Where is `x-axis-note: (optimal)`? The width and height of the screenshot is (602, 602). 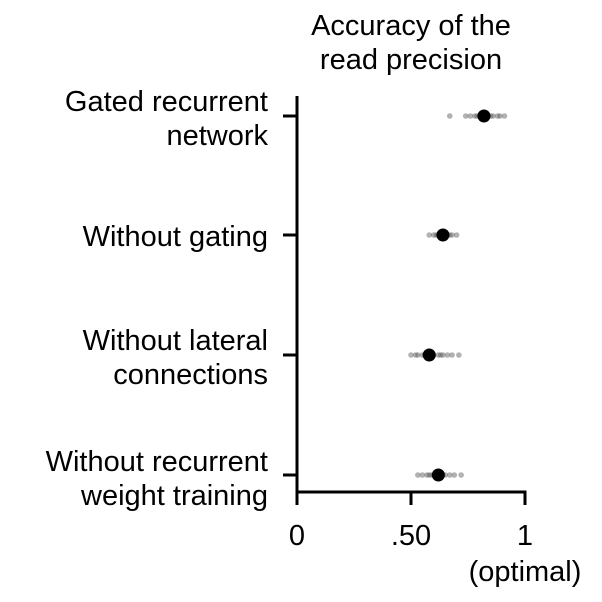 x-axis-note: (optimal) is located at coordinates (525, 572).